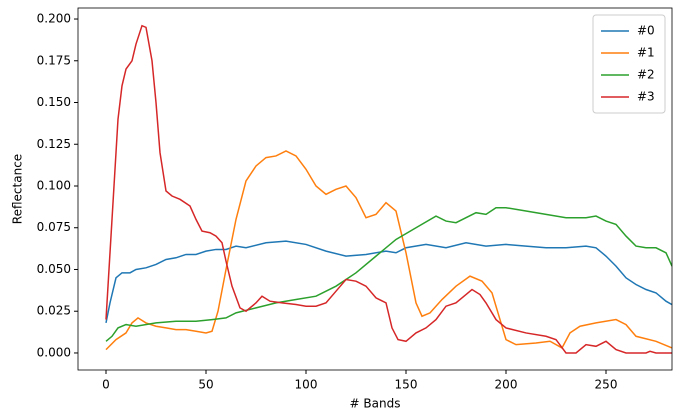  Describe the element at coordinates (54, 19) in the screenshot. I see `y-tick-label: 0.200` at that location.